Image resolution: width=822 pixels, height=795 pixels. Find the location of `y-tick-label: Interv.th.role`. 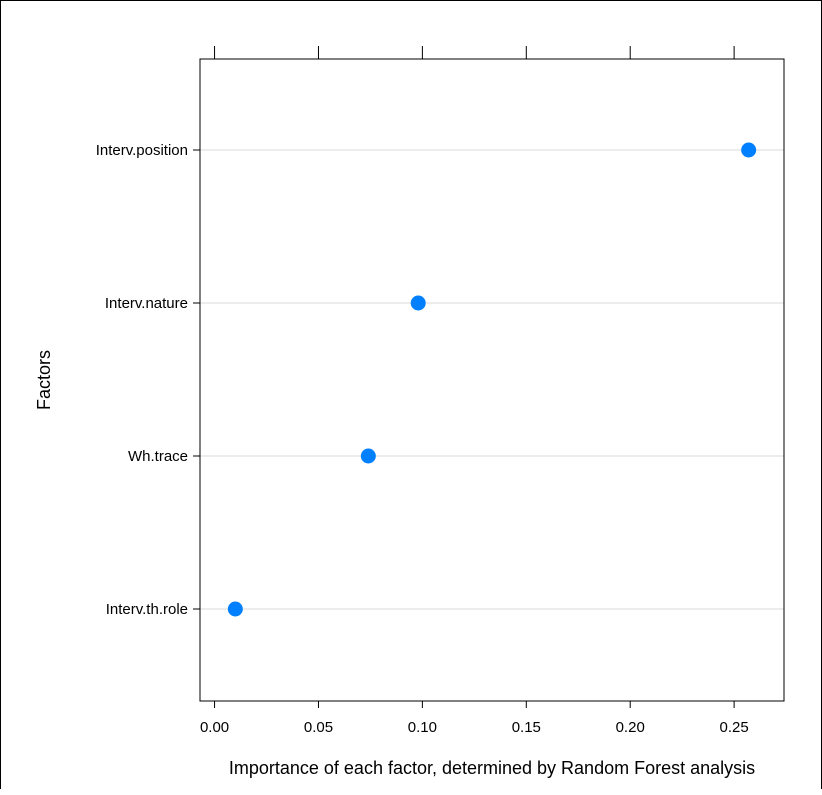

y-tick-label: Interv.th.role is located at coordinates (147, 609).